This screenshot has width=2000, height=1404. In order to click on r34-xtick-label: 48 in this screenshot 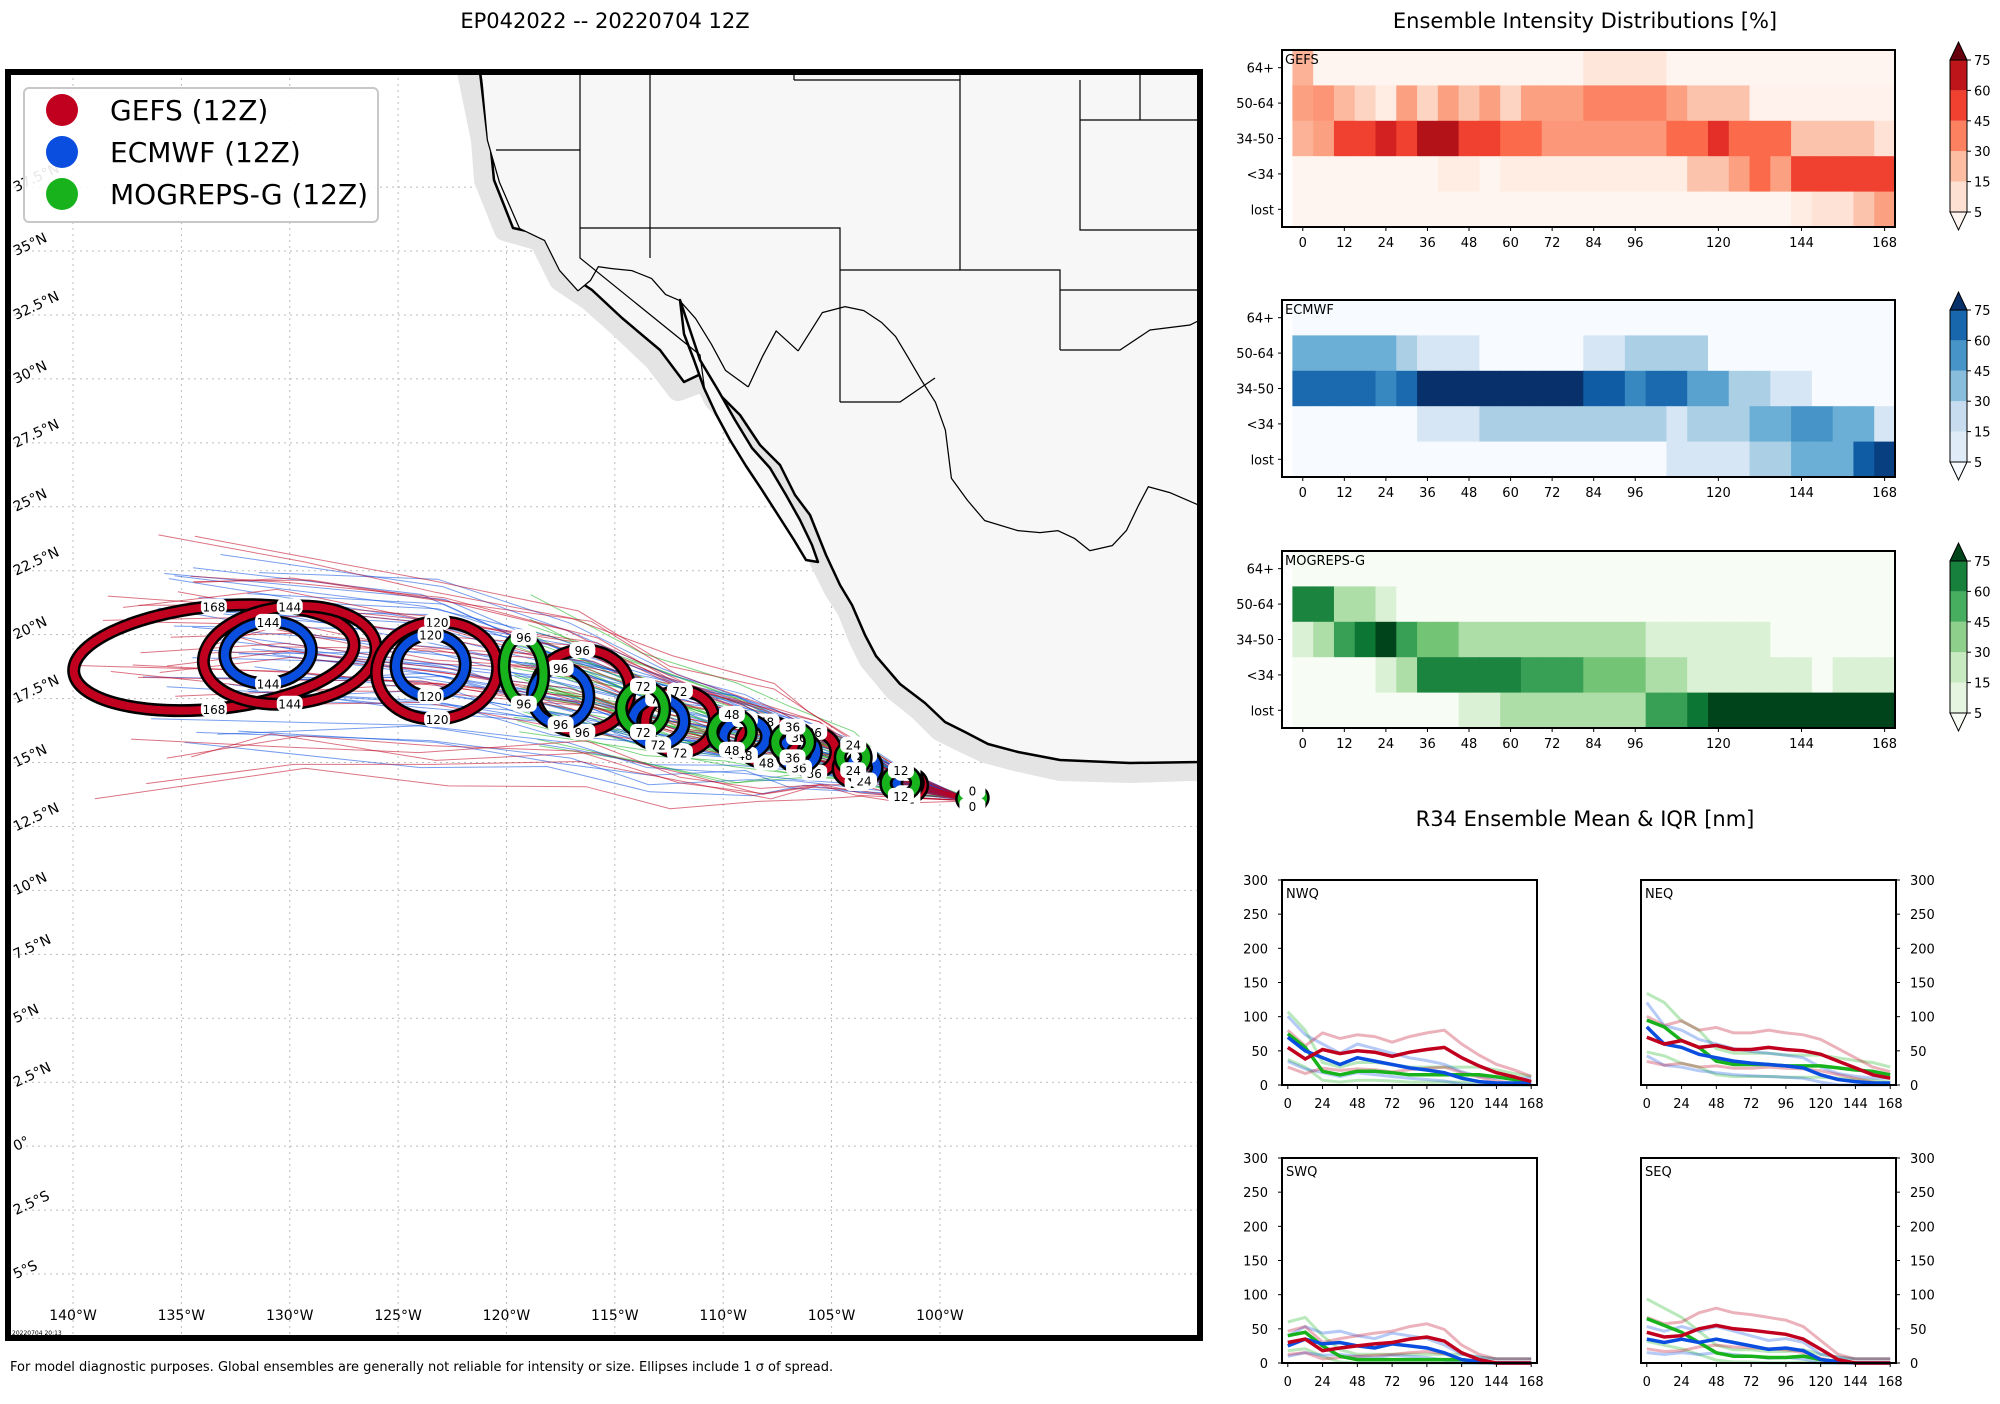, I will do `click(1357, 1382)`.